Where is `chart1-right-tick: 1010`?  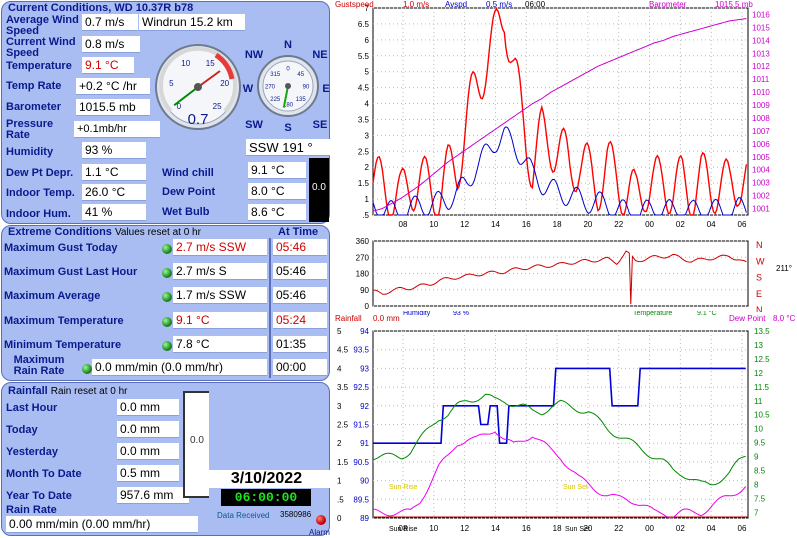 chart1-right-tick: 1010 is located at coordinates (761, 92).